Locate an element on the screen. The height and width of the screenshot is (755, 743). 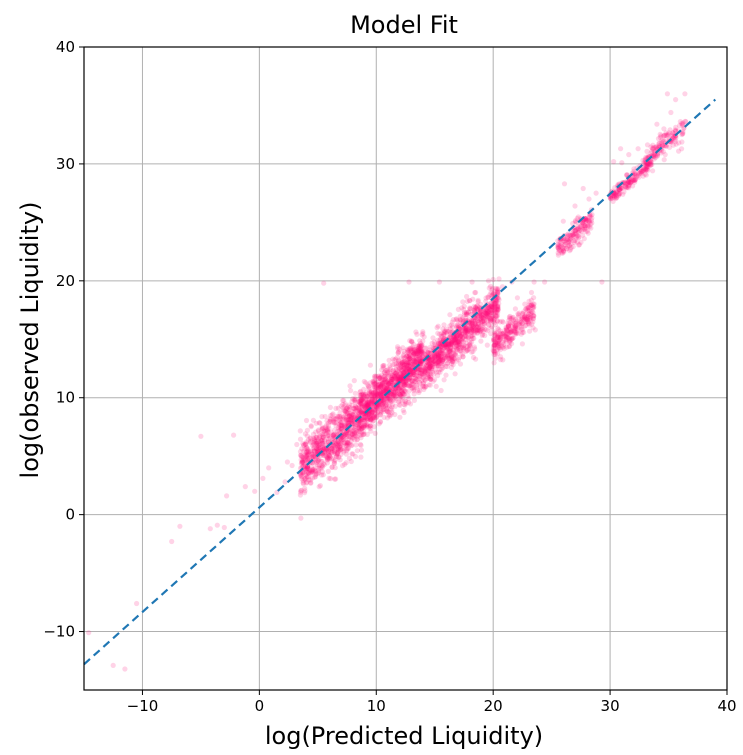
x-tick-label: 20 is located at coordinates (493, 706).